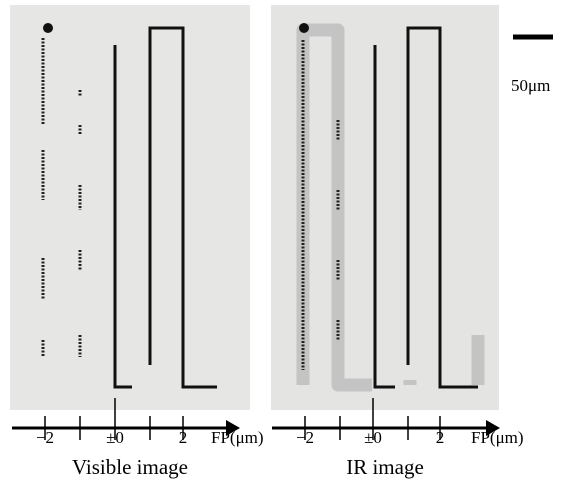 This screenshot has width=561, height=481. What do you see at coordinates (530, 85) in the screenshot?
I see `scale-label: 50μm` at bounding box center [530, 85].